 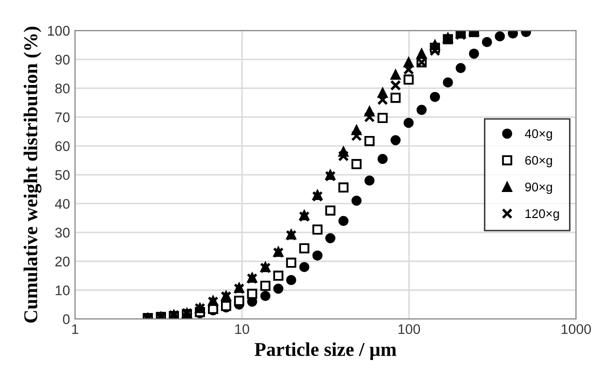 I want to click on y-tick-label: 90, so click(x=62, y=59).